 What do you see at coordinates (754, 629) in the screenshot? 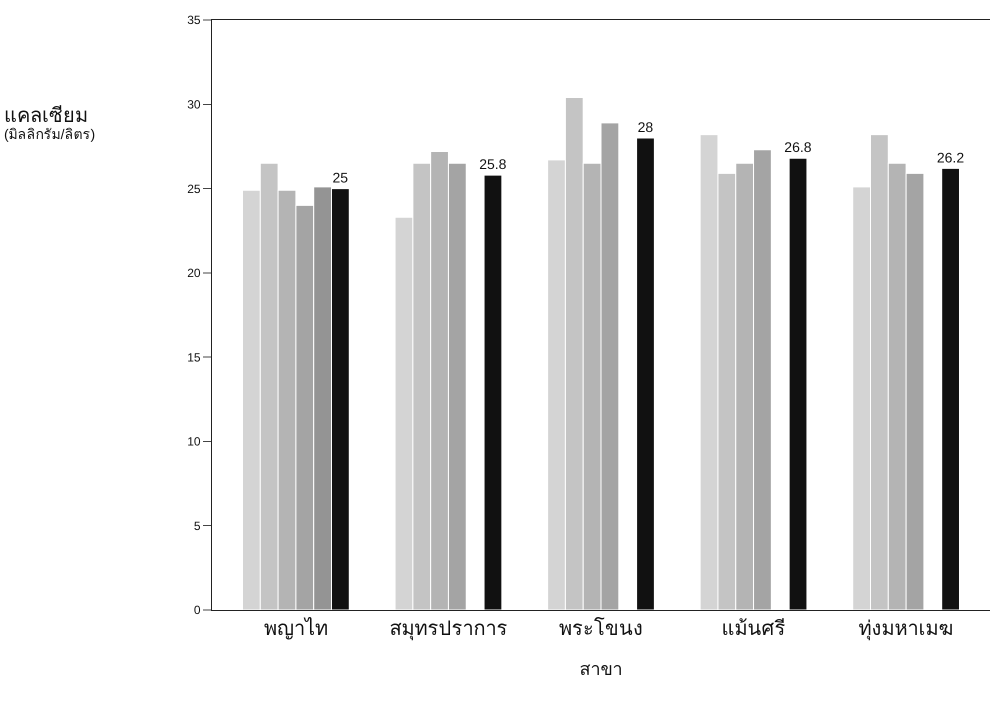
I see `x-tick-label: แม้นศรี` at bounding box center [754, 629].